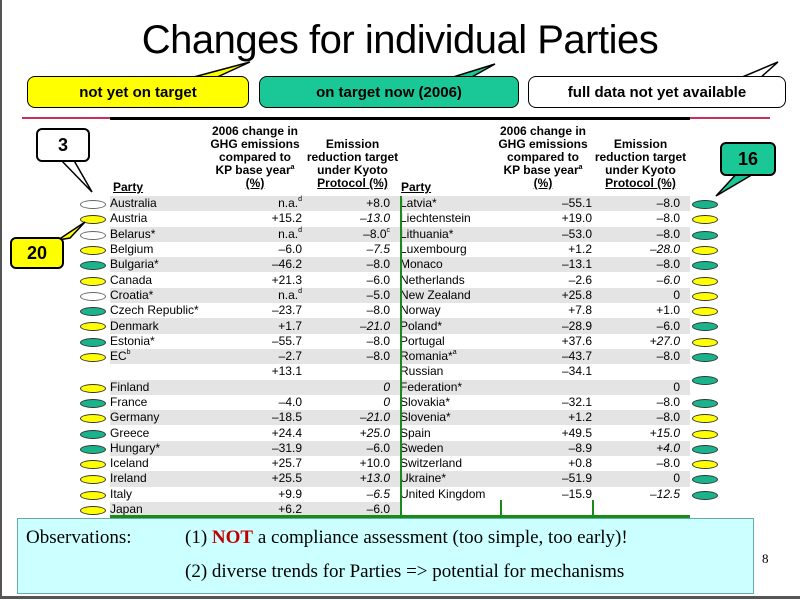 This screenshot has width=800, height=600. I want to click on table-row: Japan +6.2 –6.0, so click(255, 509).